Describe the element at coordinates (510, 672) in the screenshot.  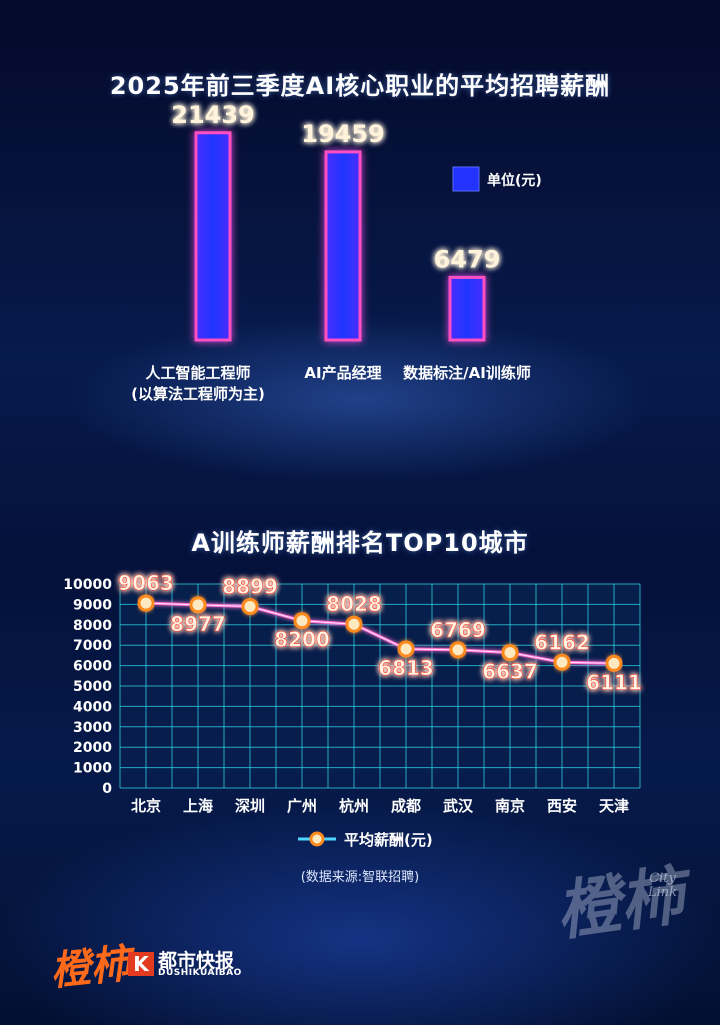
I see `data-label: 6637` at that location.